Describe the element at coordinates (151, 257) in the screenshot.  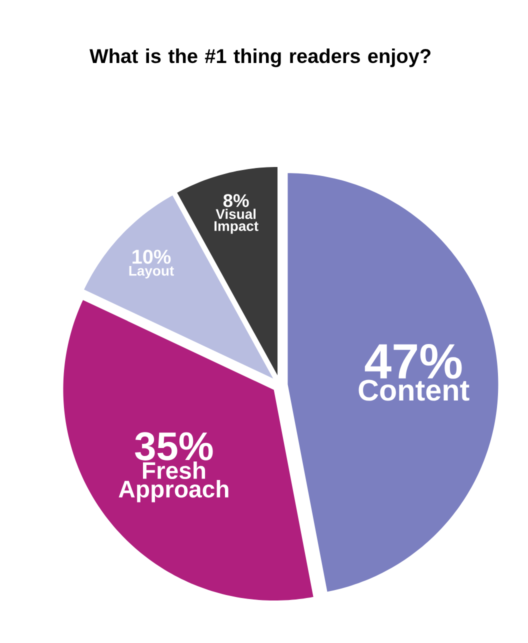
I see `data-label: 10%` at that location.